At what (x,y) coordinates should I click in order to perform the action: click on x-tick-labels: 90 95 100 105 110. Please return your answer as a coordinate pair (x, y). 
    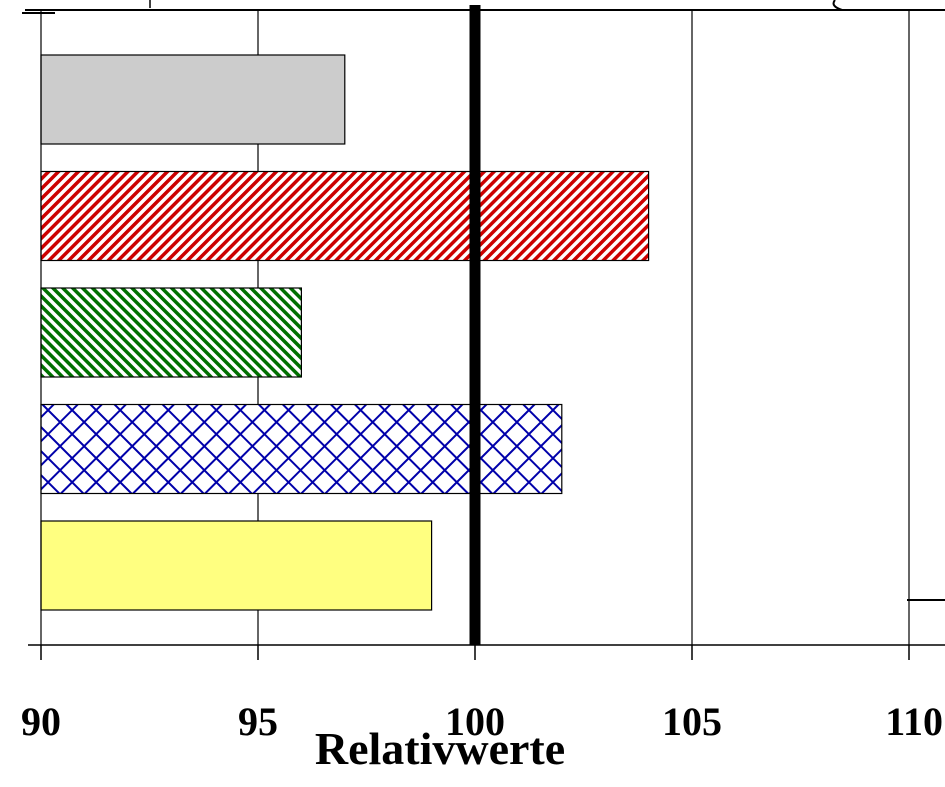
    Looking at the image, I should click on (482, 721).